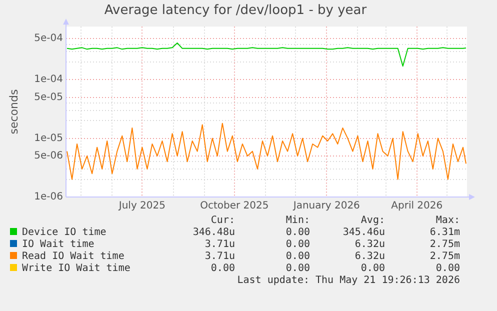  Describe the element at coordinates (13, 111) in the screenshot. I see `y-axis-title: seconds` at that location.